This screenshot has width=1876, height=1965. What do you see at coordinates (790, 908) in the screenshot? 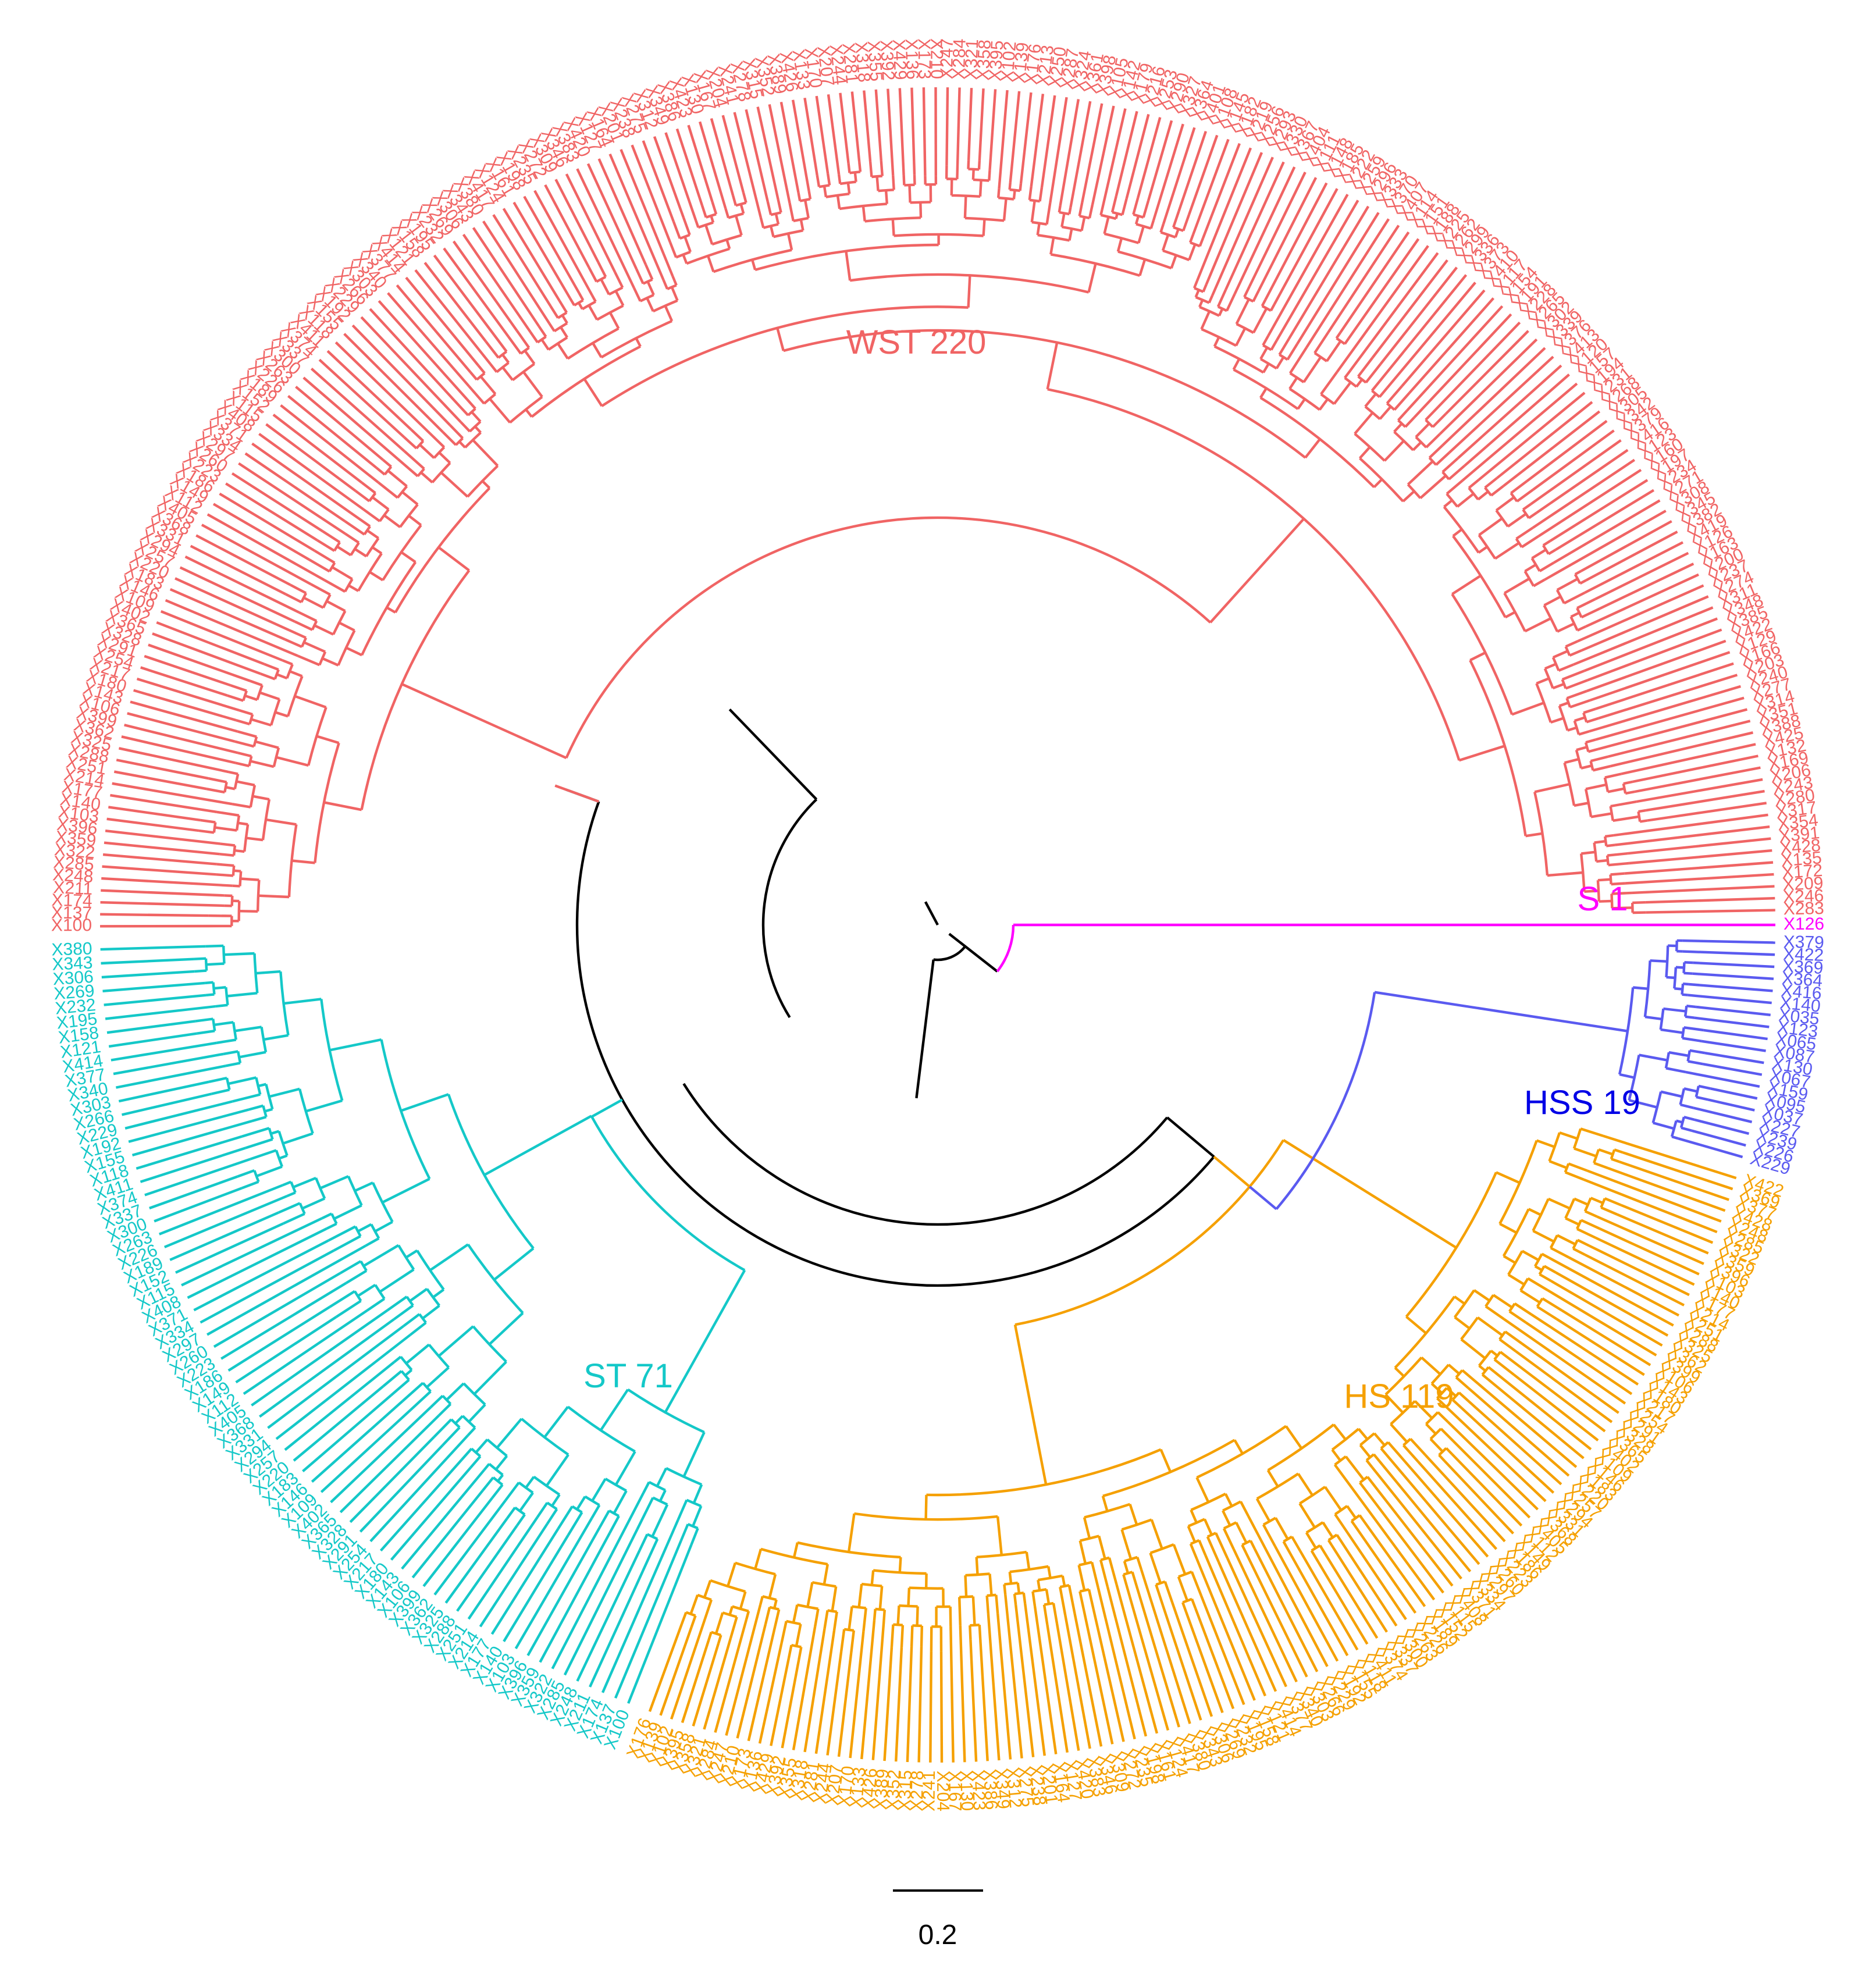
I see `backbone-arc` at bounding box center [790, 908].